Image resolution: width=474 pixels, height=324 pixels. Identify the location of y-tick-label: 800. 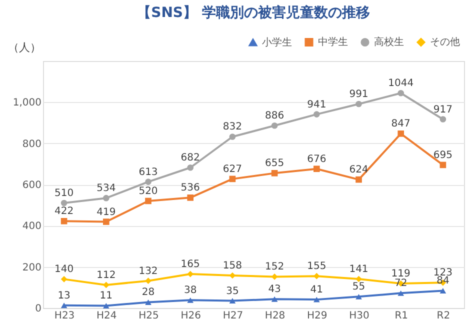
(32, 144).